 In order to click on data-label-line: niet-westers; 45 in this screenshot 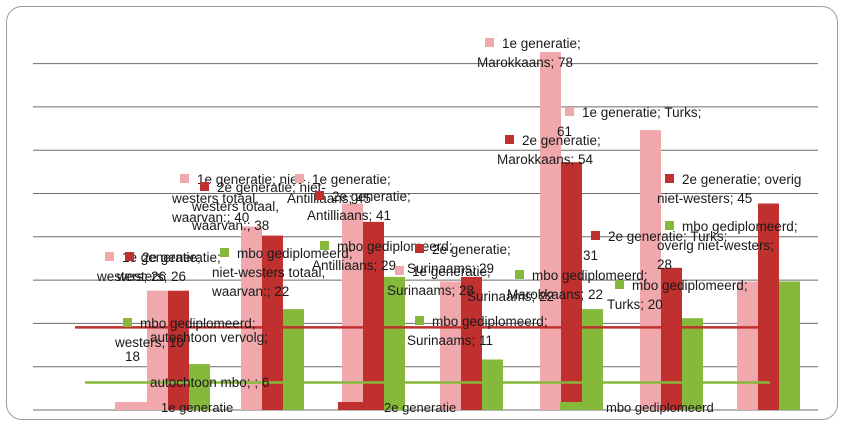, I will do `click(704, 198)`.